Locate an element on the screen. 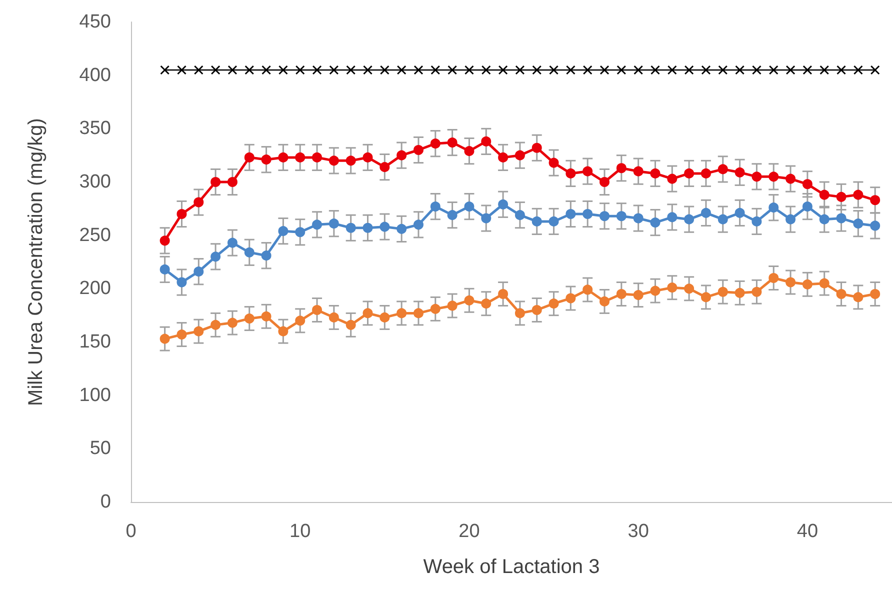  x-tick-label: 0 is located at coordinates (131, 531).